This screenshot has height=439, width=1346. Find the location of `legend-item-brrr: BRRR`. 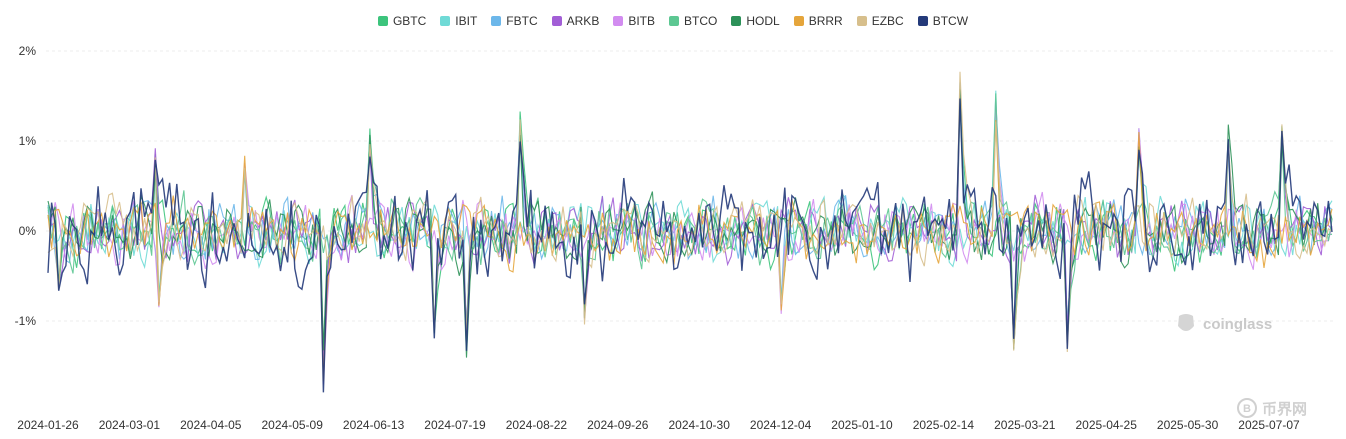

legend-item-brrr: BRRR is located at coordinates (818, 21).